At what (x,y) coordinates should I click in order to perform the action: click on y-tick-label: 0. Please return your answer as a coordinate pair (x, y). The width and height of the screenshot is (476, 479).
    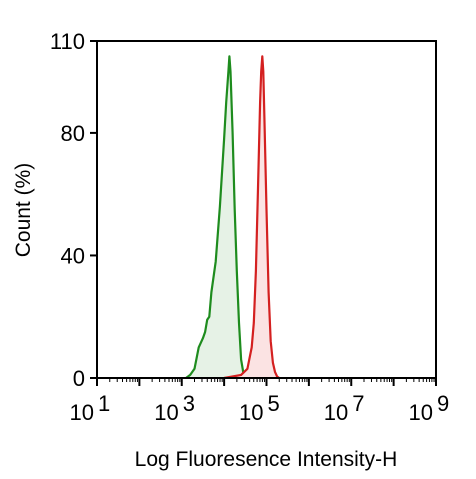
    Looking at the image, I should click on (79, 378).